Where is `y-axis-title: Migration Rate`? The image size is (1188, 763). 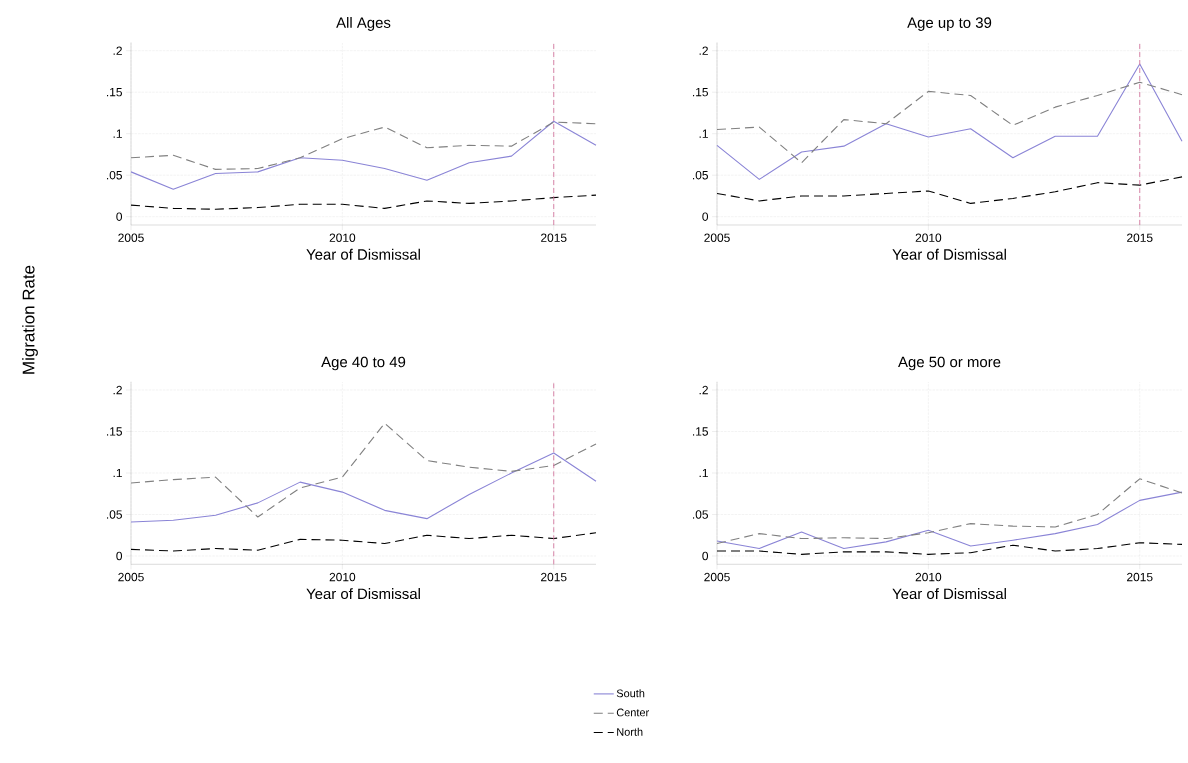
y-axis-title: Migration Rate is located at coordinates (30, 319).